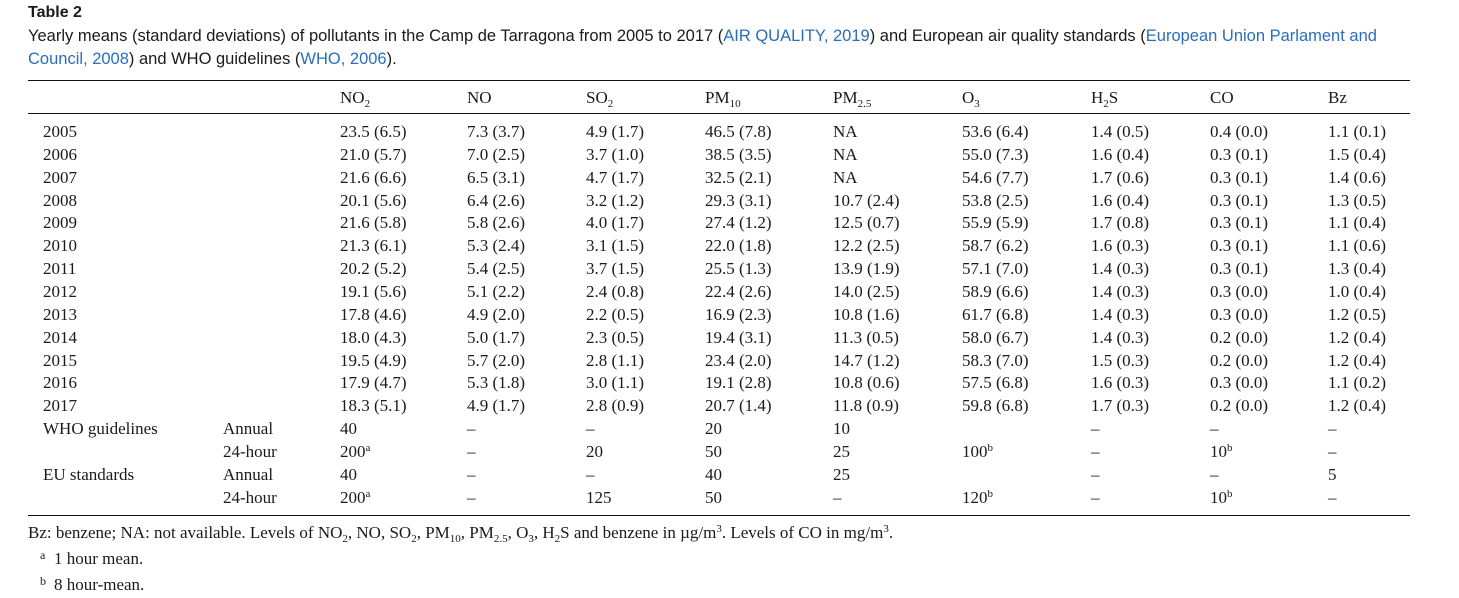 This screenshot has height=598, width=1459. What do you see at coordinates (373, 246) in the screenshot?
I see `table-cell: 21.3 (6.1)` at bounding box center [373, 246].